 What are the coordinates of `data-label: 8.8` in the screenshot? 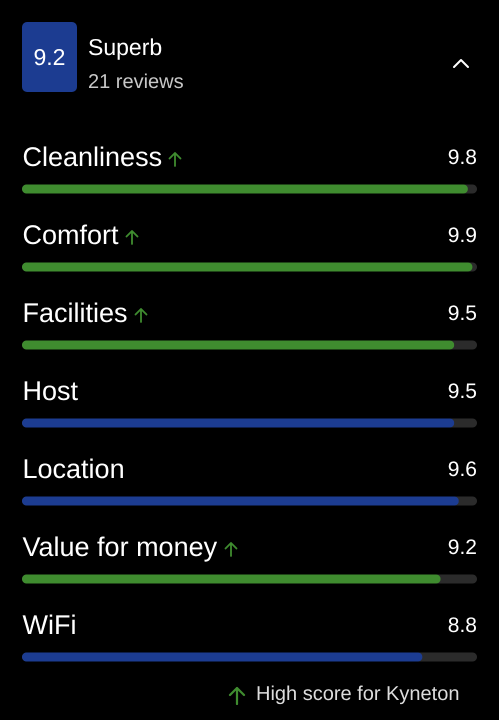 It's located at (462, 625).